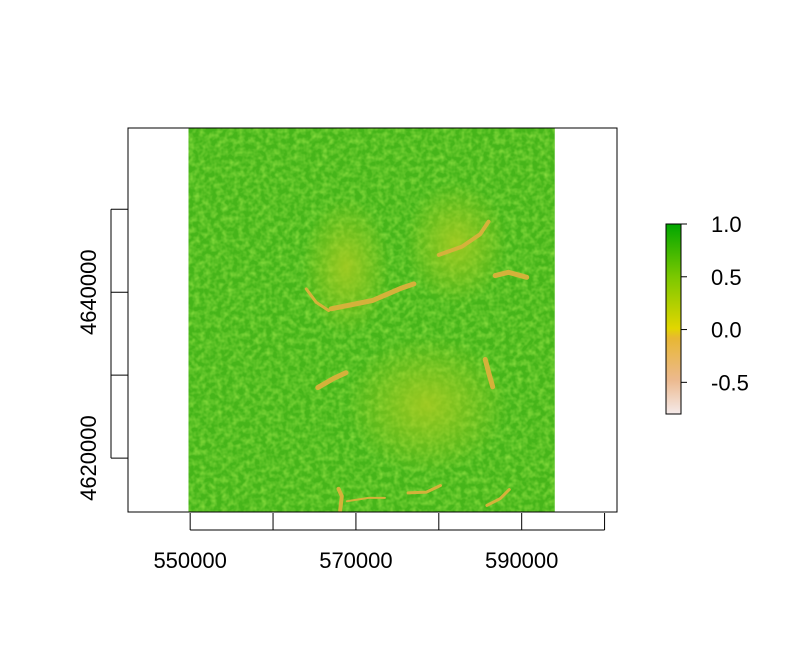 The width and height of the screenshot is (800, 672). I want to click on legend-tick-label: 0.0, so click(726, 330).